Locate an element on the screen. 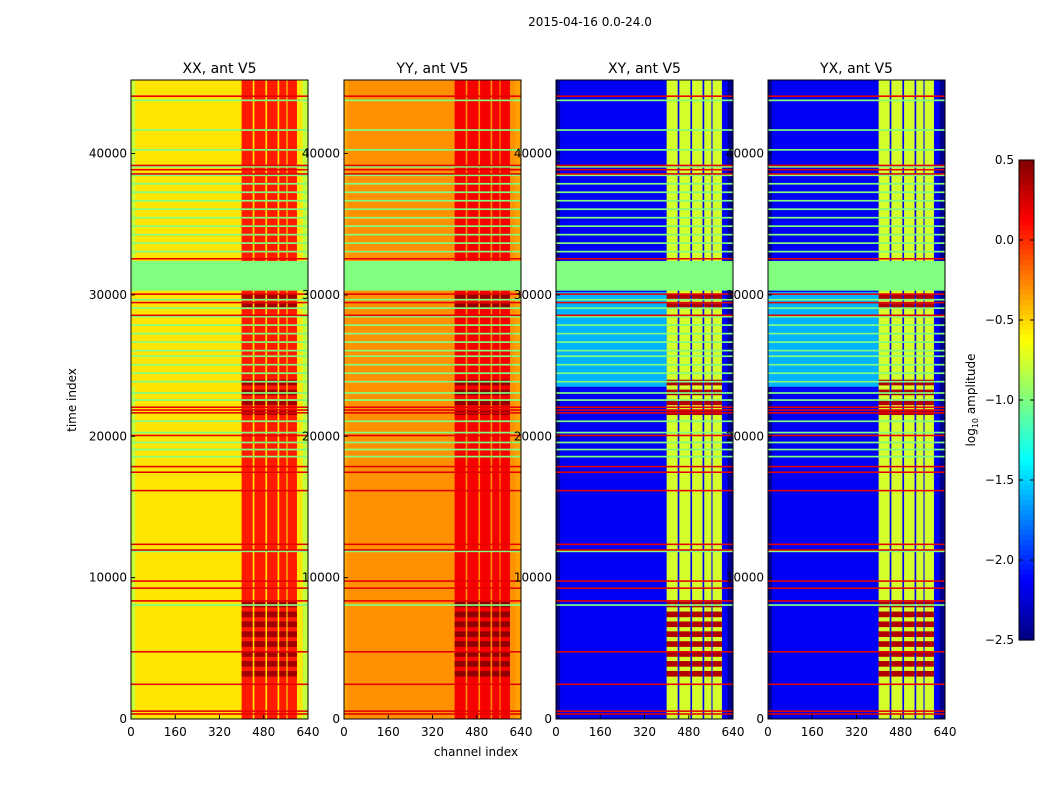  y-tick-label: 40000 is located at coordinates (533, 154).